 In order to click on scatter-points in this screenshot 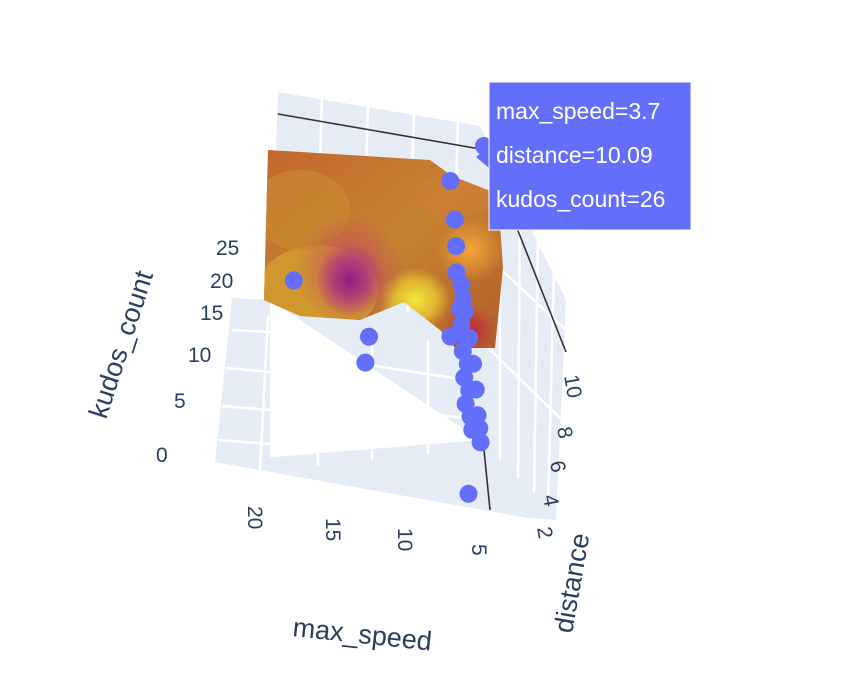, I will do `click(388, 320)`.